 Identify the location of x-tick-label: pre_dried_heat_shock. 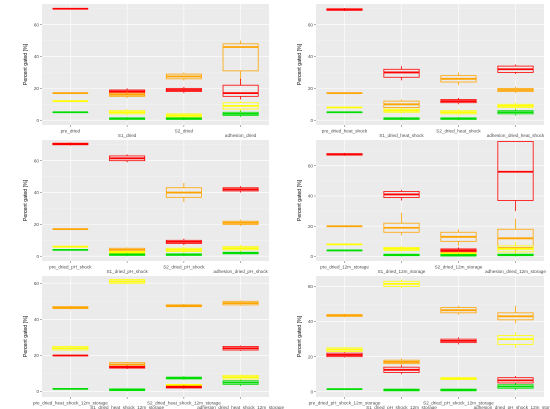
(345, 131).